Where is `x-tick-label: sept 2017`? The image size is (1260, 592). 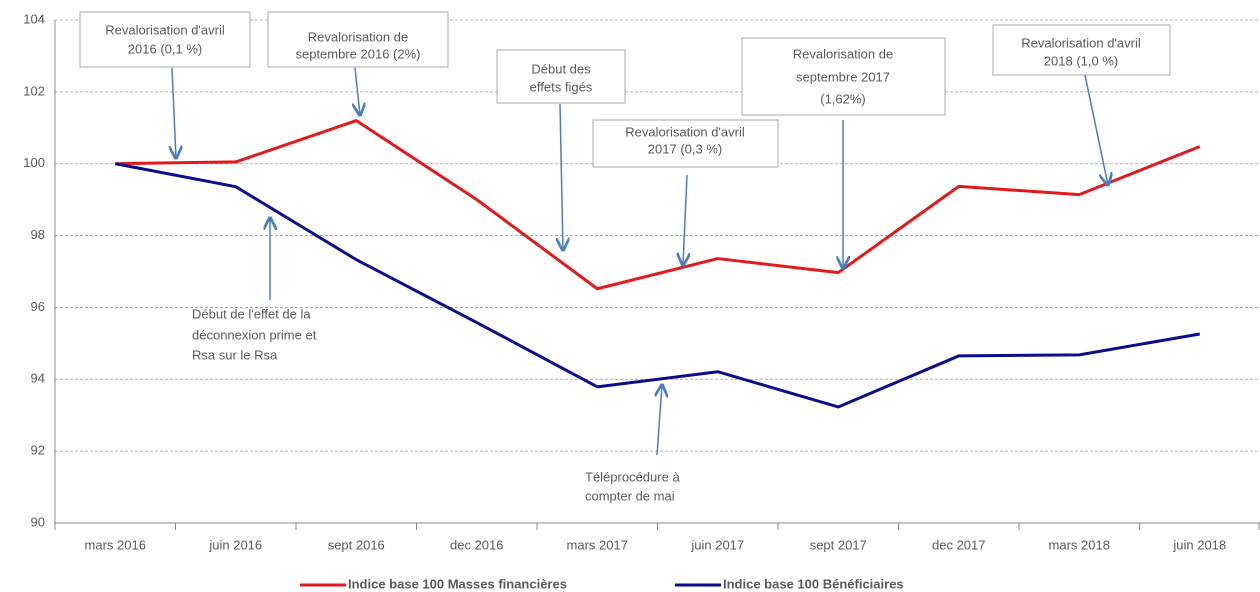 x-tick-label: sept 2017 is located at coordinates (838, 544).